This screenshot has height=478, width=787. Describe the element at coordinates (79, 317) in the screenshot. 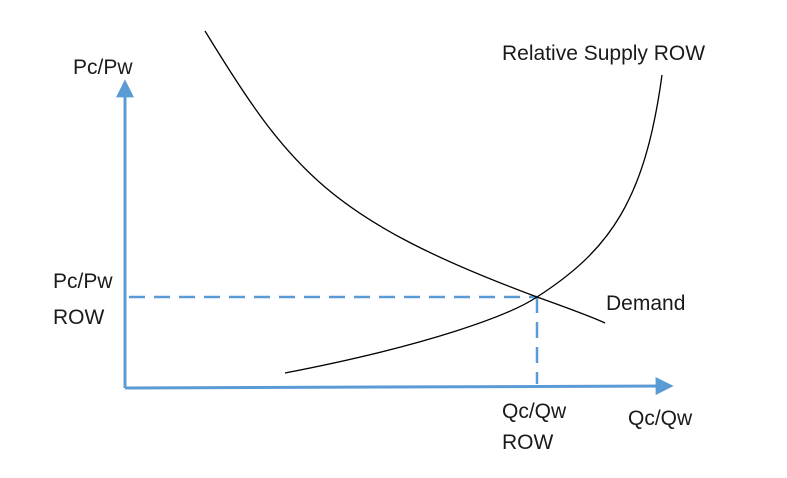

I see `equilibrium-price-label-line2: ROW` at that location.